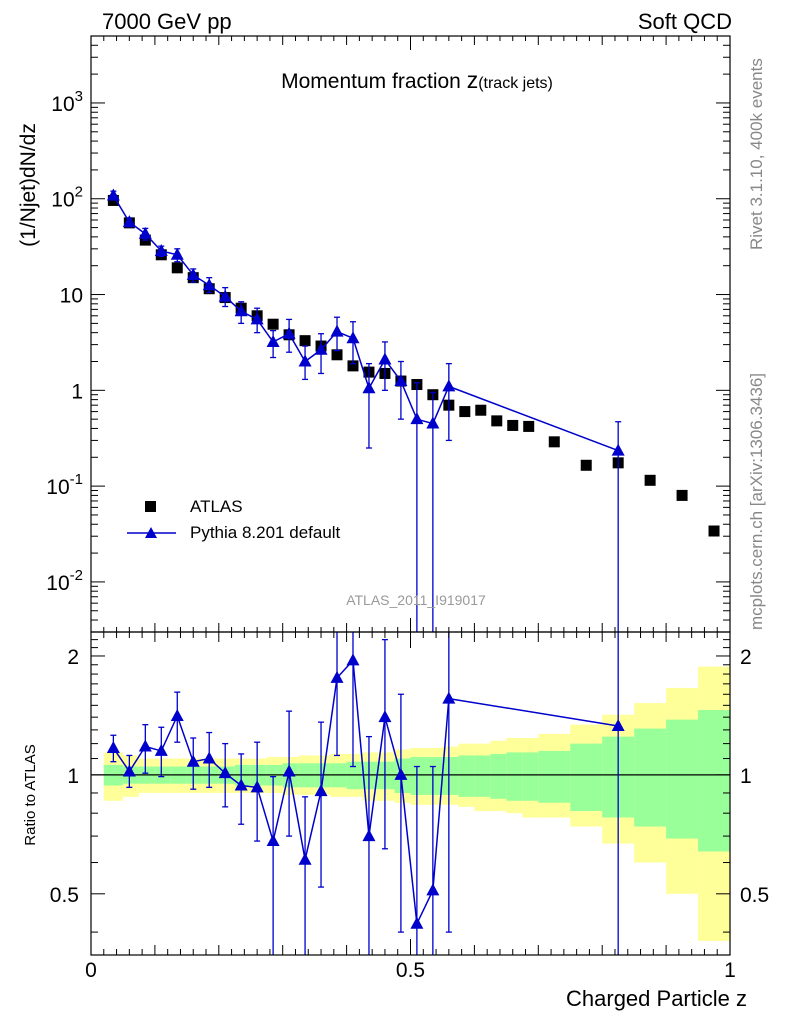 This screenshot has height=1024, width=786. Describe the element at coordinates (234, 519) in the screenshot. I see `legend: ATLAS Pythia 8.201 default` at that location.